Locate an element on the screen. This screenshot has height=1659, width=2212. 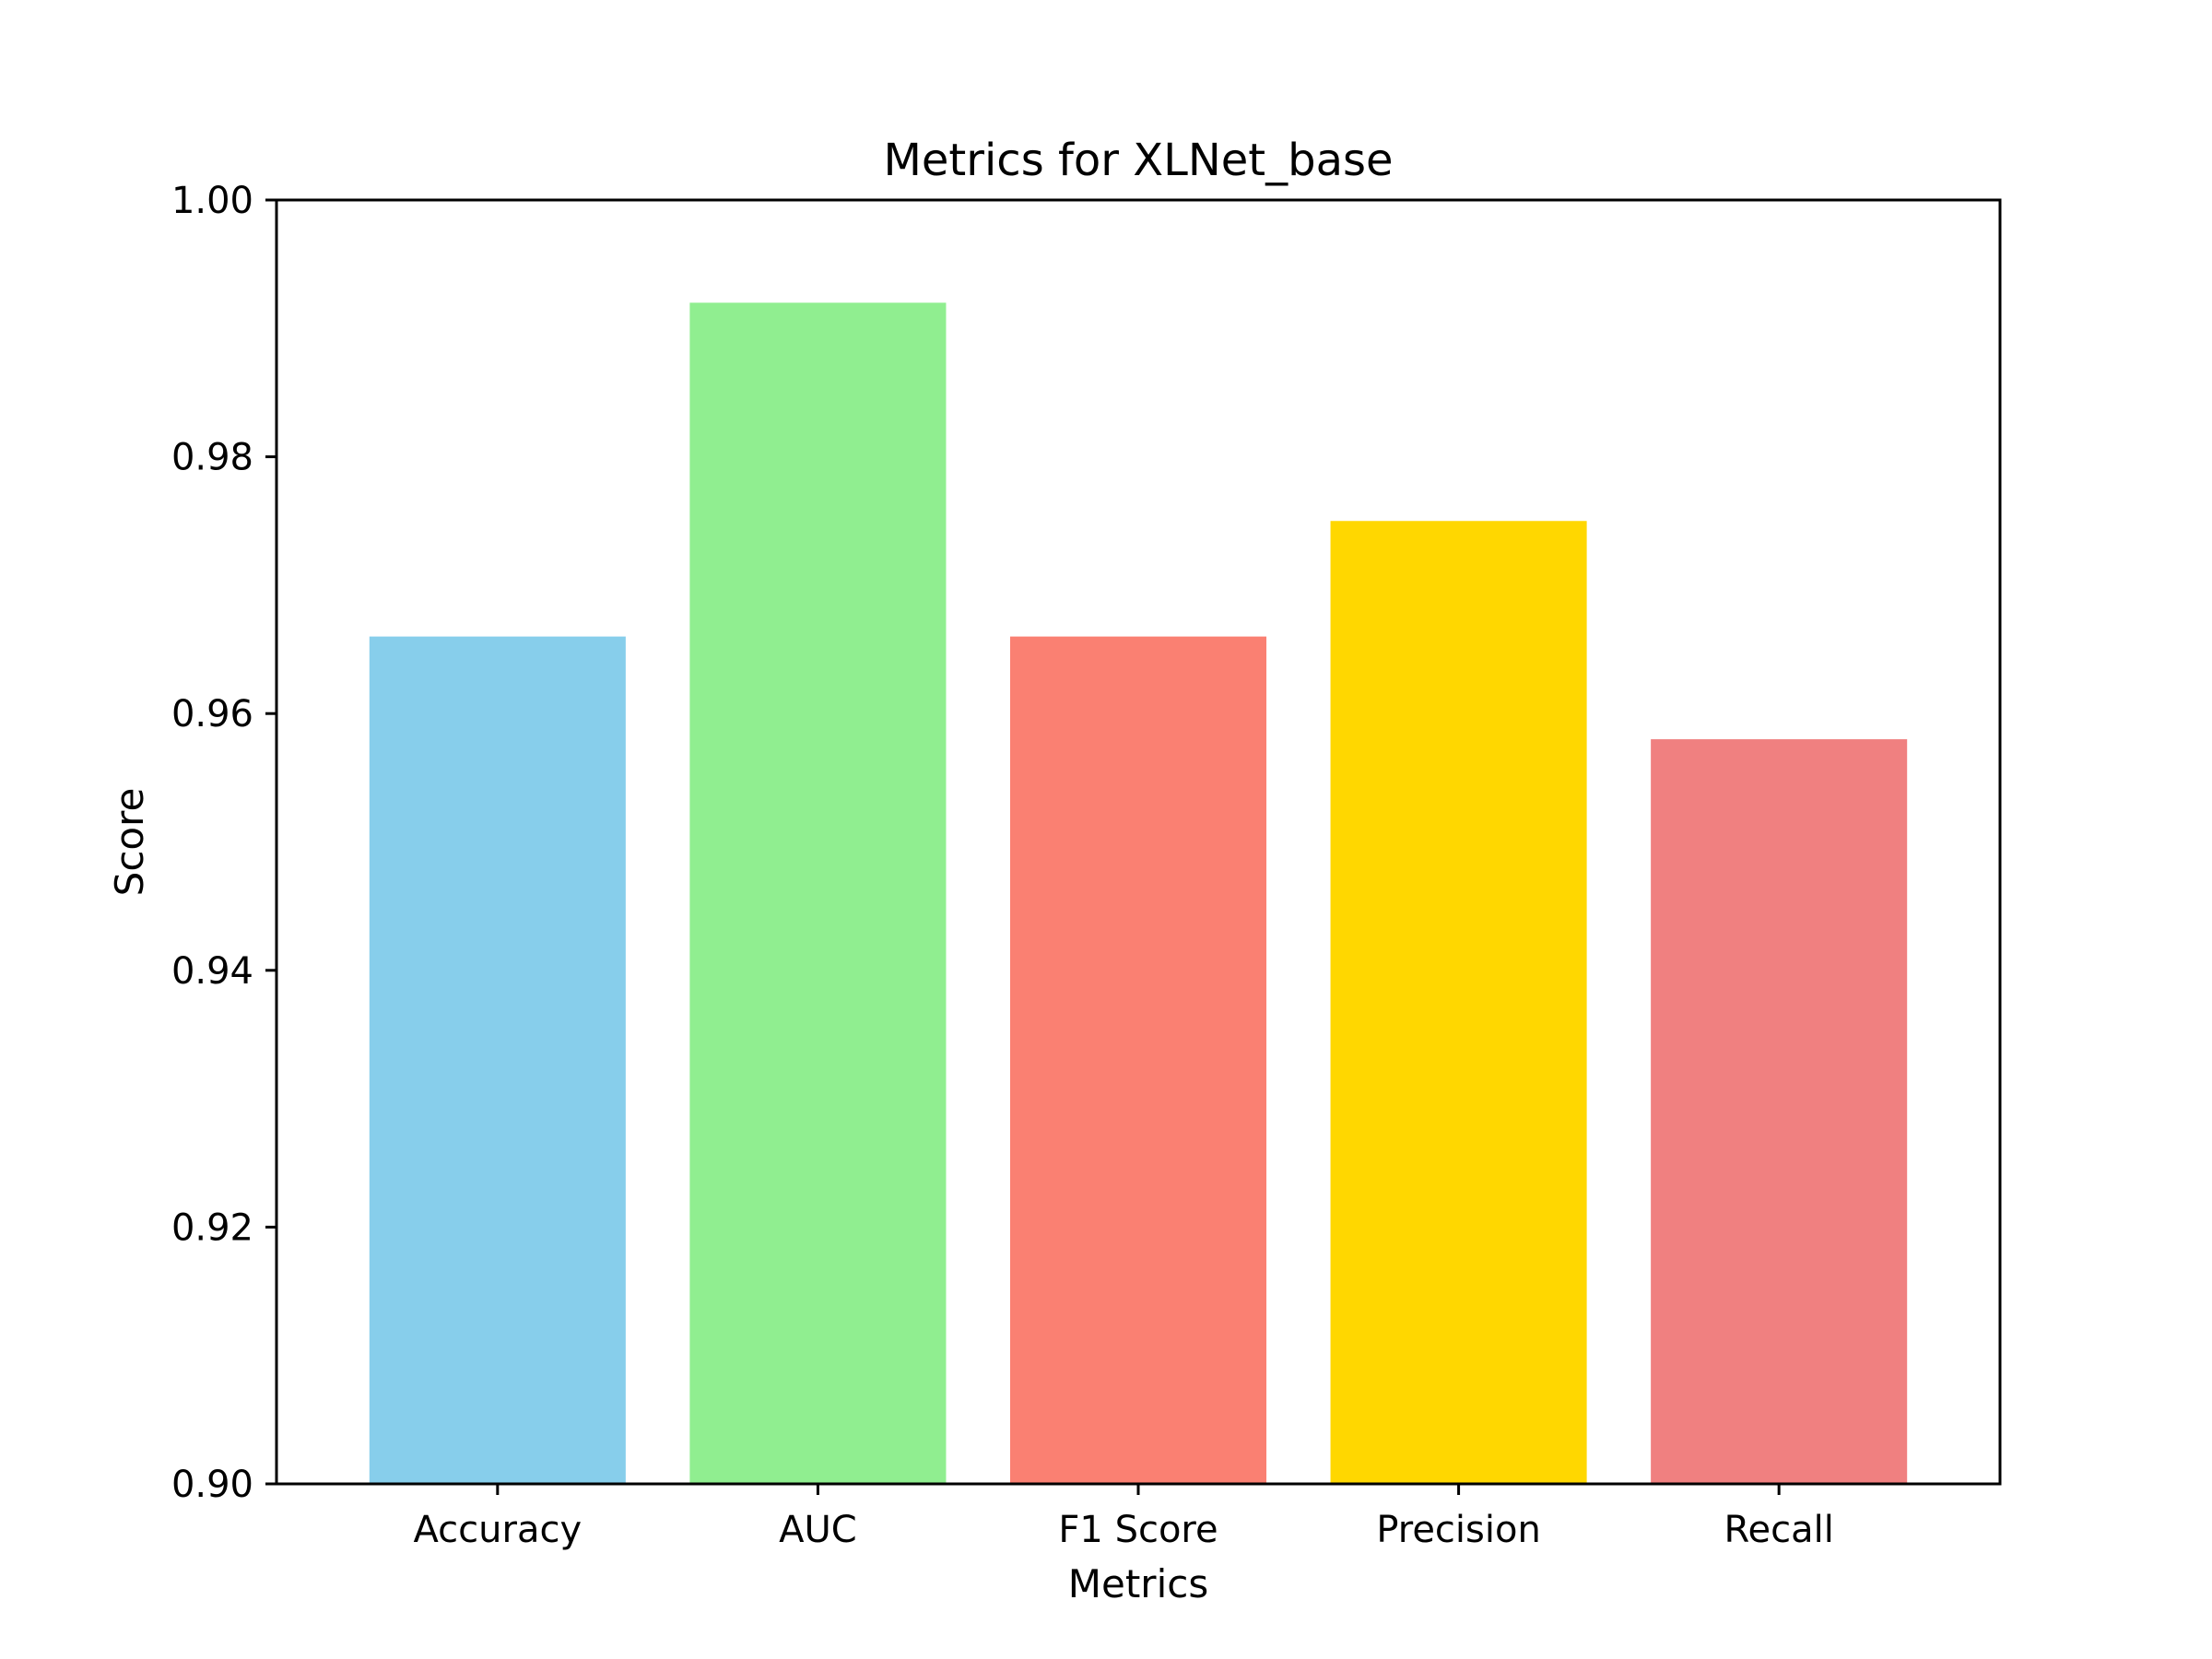
y-tick-label: 0.98 is located at coordinates (212, 458).